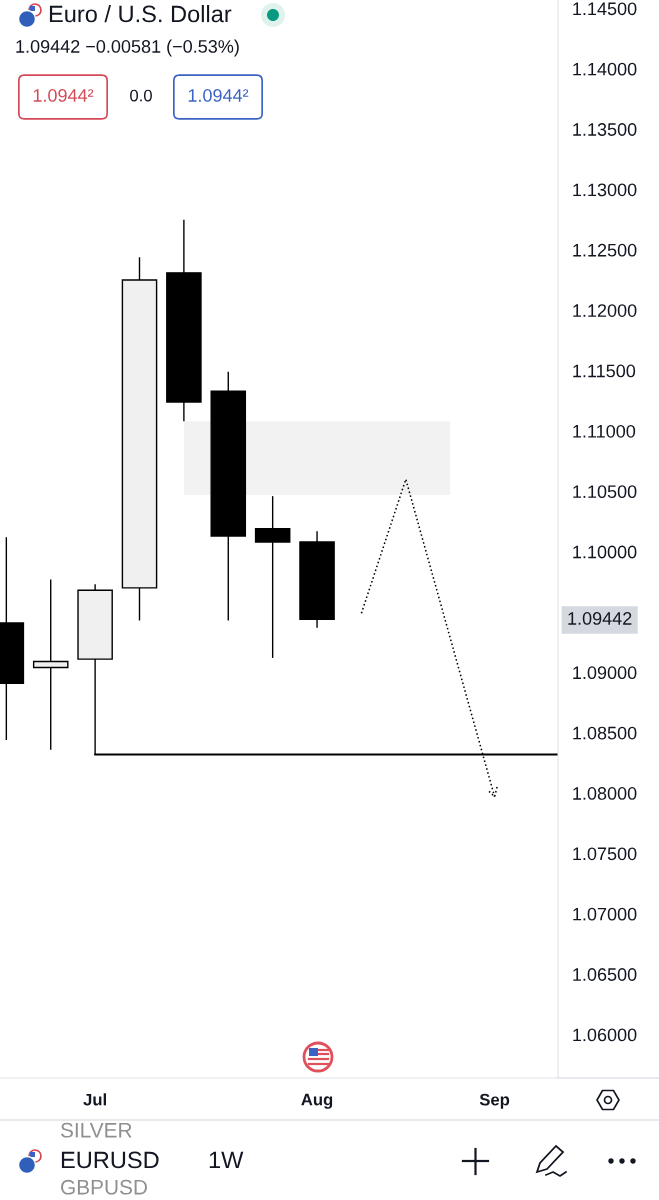 Image resolution: width=659 pixels, height=1200 pixels. Describe the element at coordinates (494, 1101) in the screenshot. I see `x-tick-label: Sep` at that location.